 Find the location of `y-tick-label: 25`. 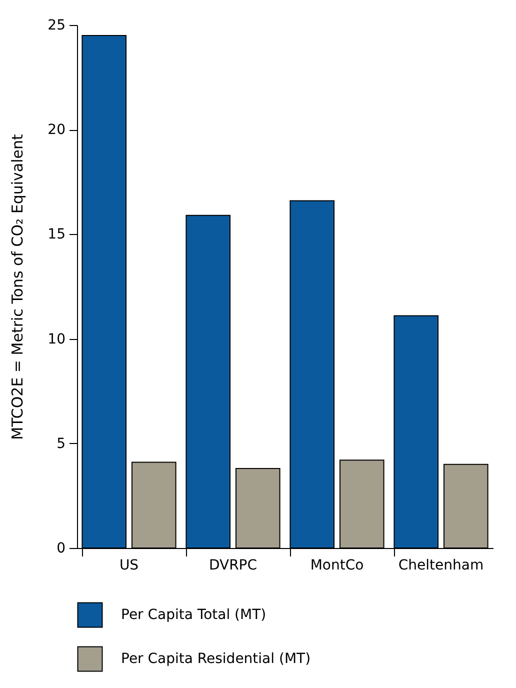

y-tick-label: 25 is located at coordinates (57, 26).